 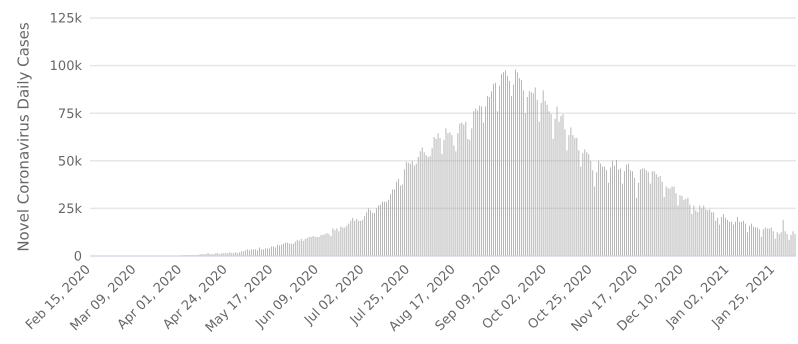 What do you see at coordinates (70, 210) in the screenshot?
I see `y-tick-label: 25k` at bounding box center [70, 210].